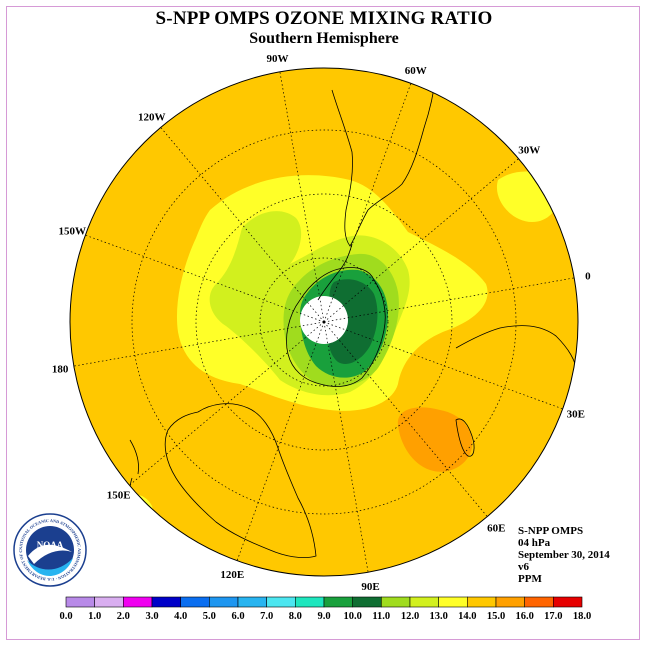 The image size is (648, 648). Describe the element at coordinates (180, 616) in the screenshot. I see `colorbar-tick-label: 4.0` at that location.